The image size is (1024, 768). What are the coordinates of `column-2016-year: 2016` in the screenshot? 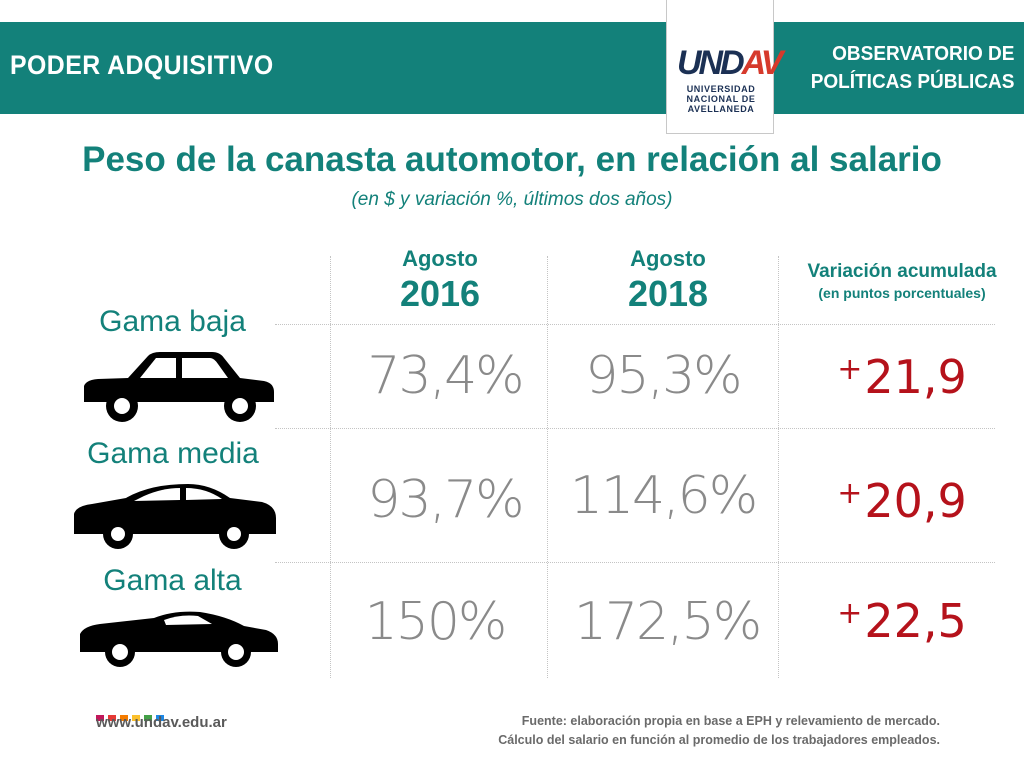 It's located at (440, 293).